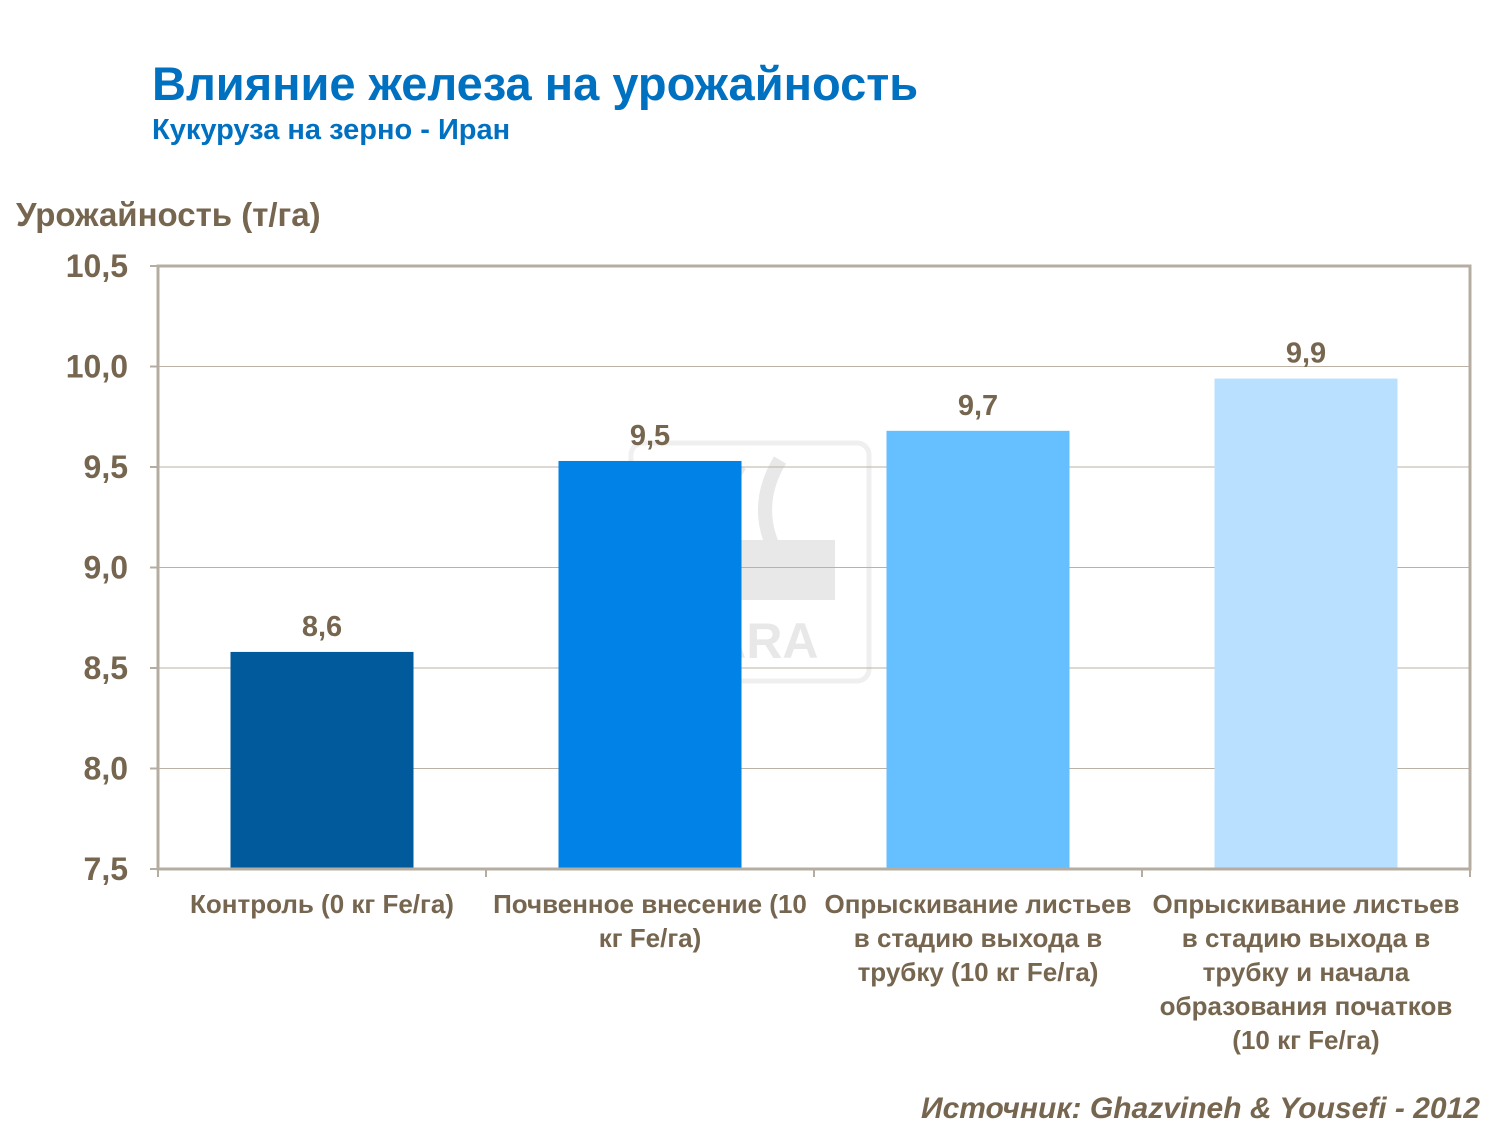  Describe the element at coordinates (97, 266) in the screenshot. I see `y-tick-label: 10,5` at that location.